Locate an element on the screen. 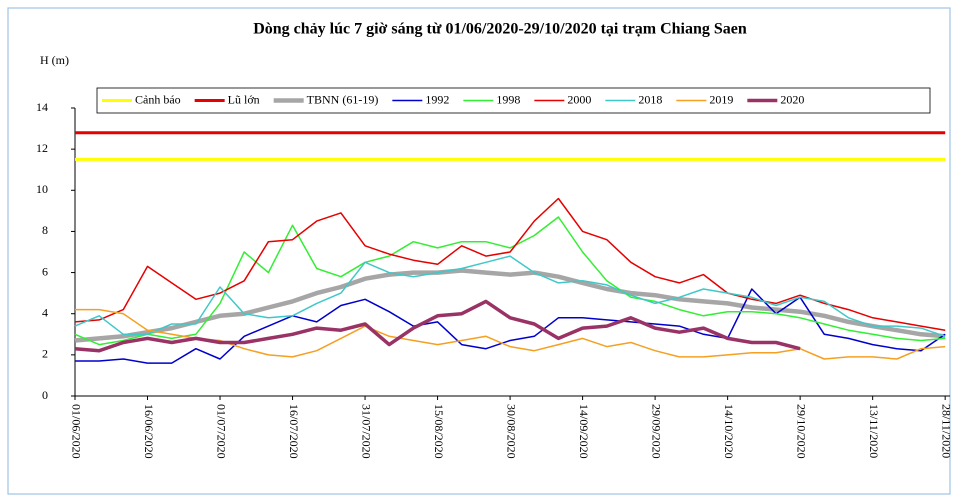  legend-label: 2018 is located at coordinates (650, 99).